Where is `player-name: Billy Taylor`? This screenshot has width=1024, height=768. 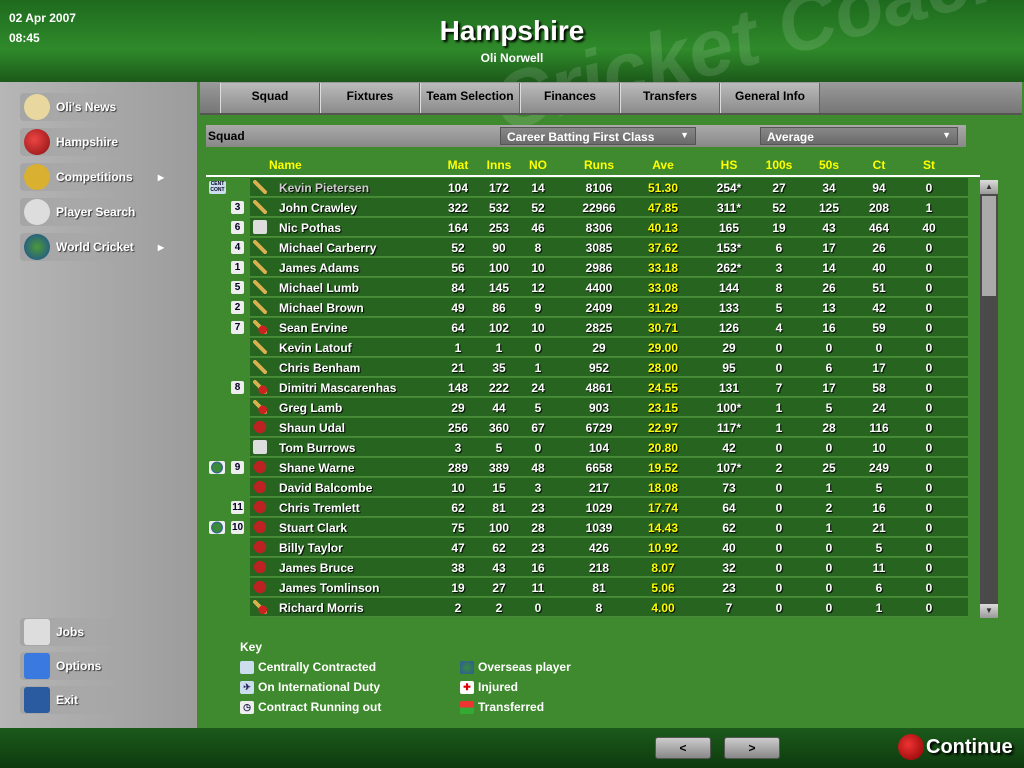
player-name: Billy Taylor is located at coordinates (311, 548).